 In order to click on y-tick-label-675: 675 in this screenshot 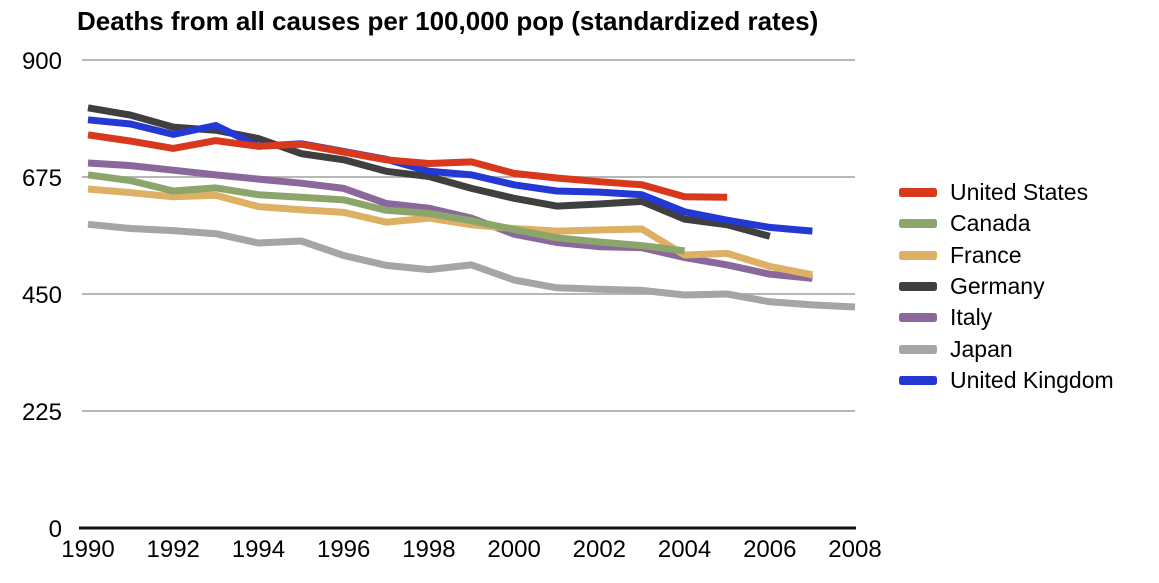, I will do `click(42, 178)`.